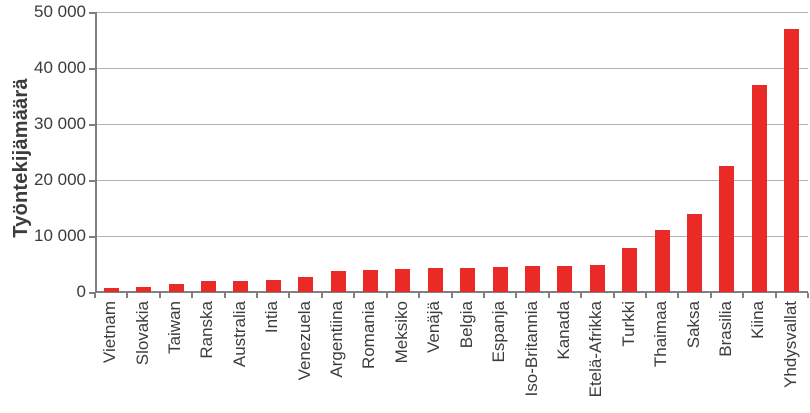  I want to click on x-tick-label: Kiina, so click(758, 320).